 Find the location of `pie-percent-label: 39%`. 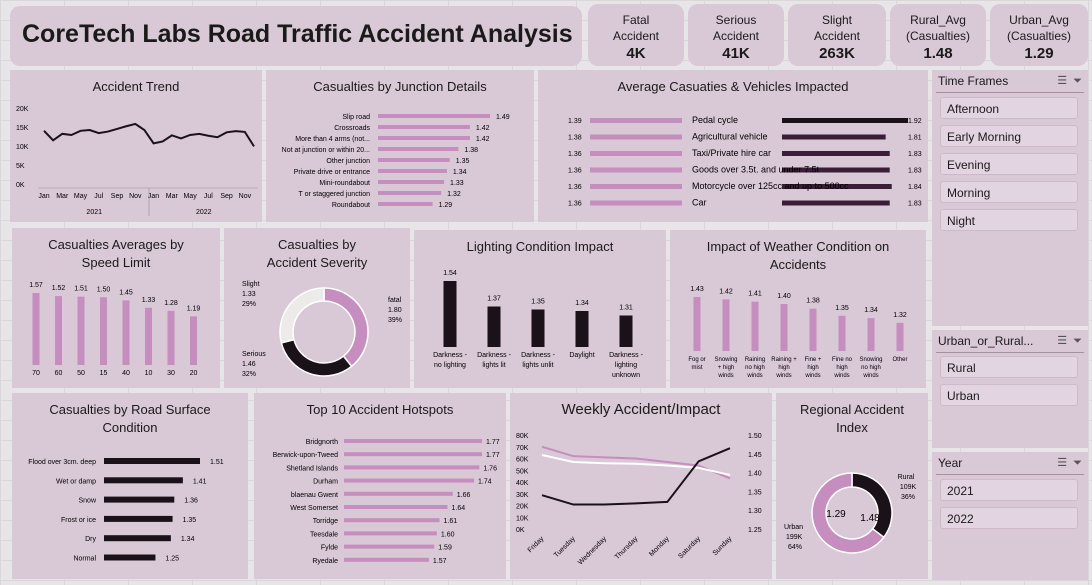

pie-percent-label: 39% is located at coordinates (395, 320).